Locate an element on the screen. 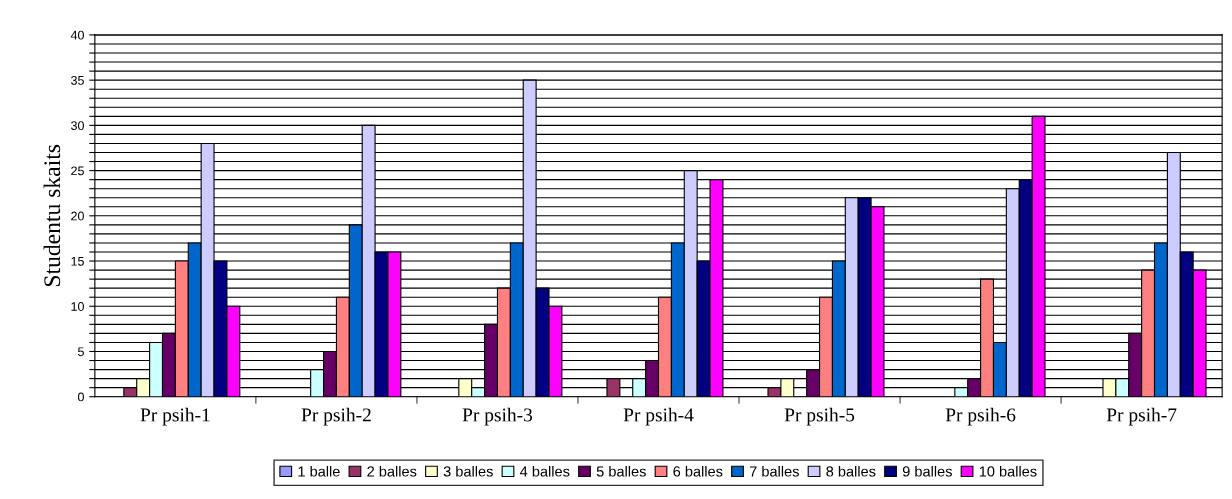  legend-label: 10 balles is located at coordinates (1008, 471).